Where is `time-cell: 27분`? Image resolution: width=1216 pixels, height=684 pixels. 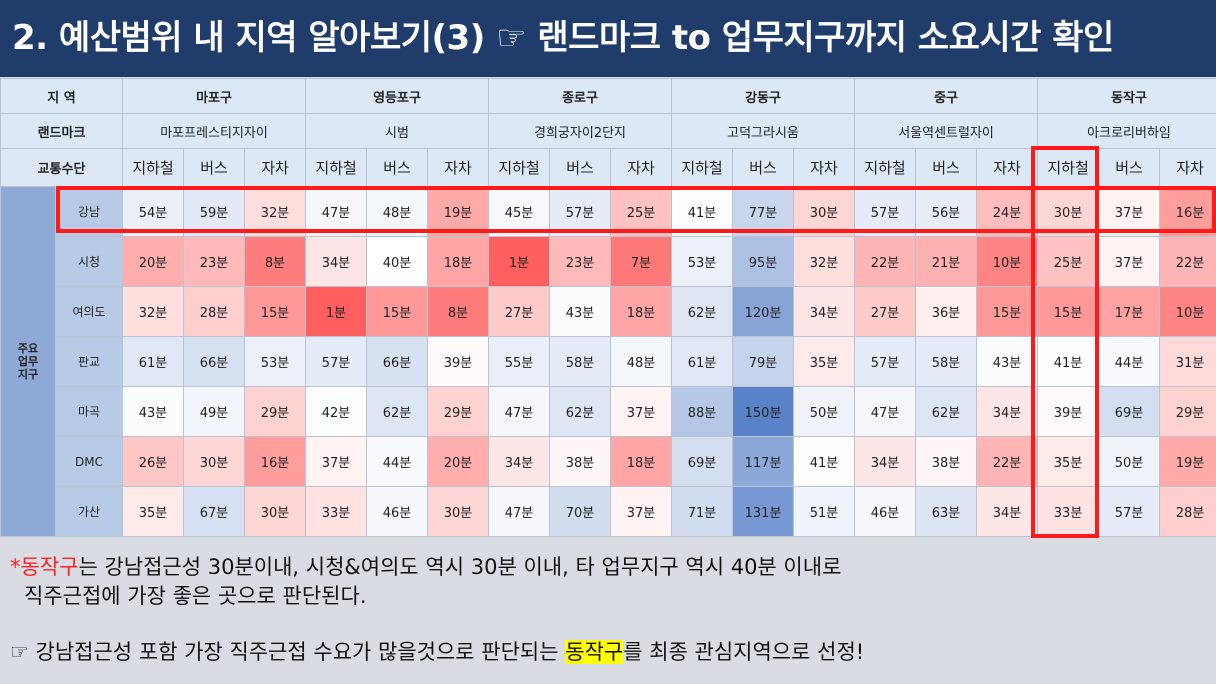
time-cell: 27분 is located at coordinates (885, 311).